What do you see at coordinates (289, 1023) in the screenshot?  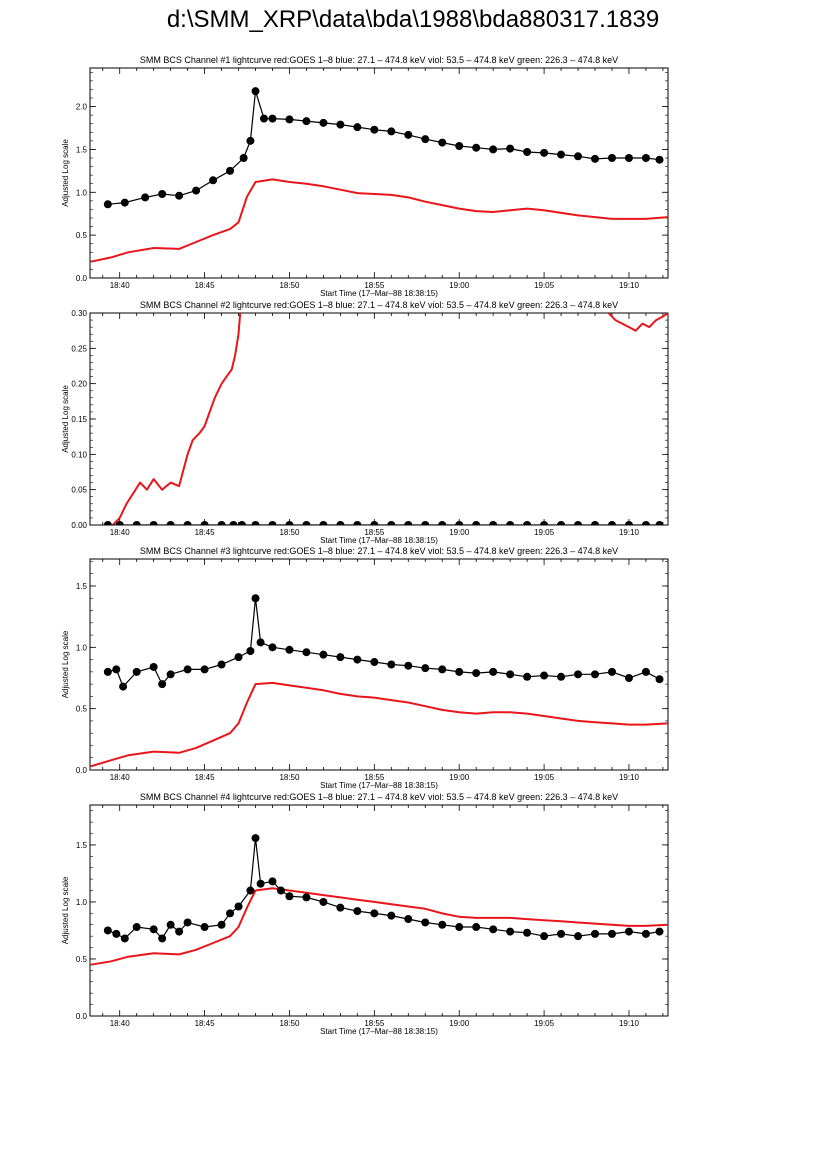 I see `x-tick-label: 18:50` at bounding box center [289, 1023].